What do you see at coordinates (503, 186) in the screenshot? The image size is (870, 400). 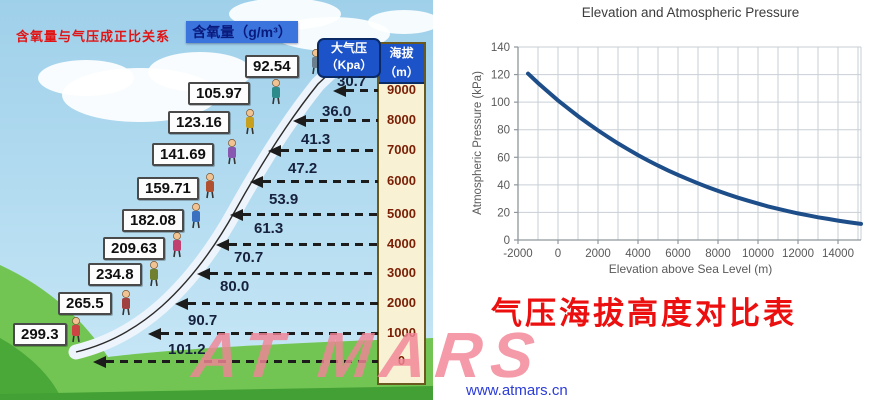 I see `tick-label: 40` at bounding box center [503, 186].